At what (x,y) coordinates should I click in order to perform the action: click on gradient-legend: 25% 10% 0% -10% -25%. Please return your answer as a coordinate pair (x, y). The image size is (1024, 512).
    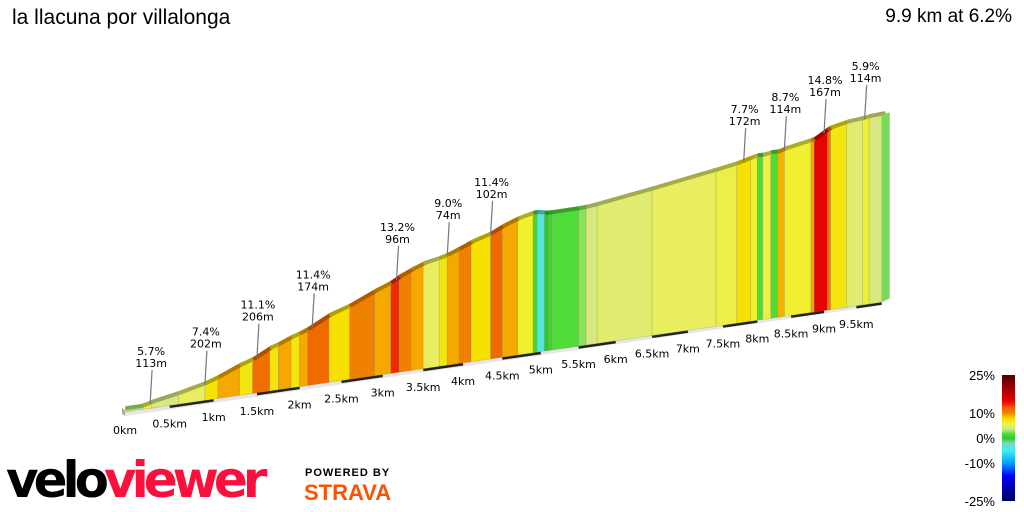
    Looking at the image, I should click on (990, 438).